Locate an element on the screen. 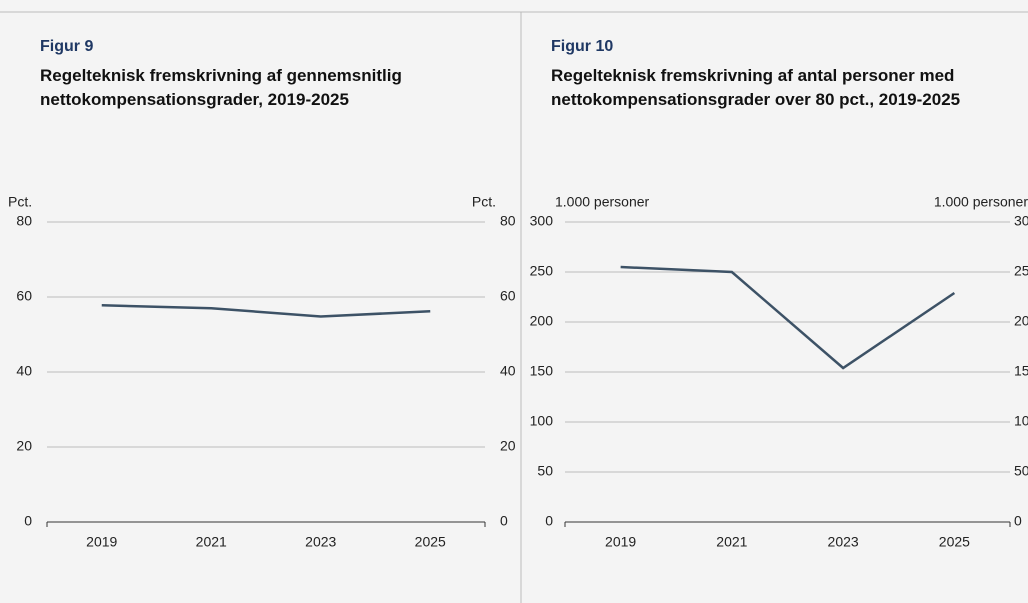  y2-tick-label: 80 is located at coordinates (508, 221).